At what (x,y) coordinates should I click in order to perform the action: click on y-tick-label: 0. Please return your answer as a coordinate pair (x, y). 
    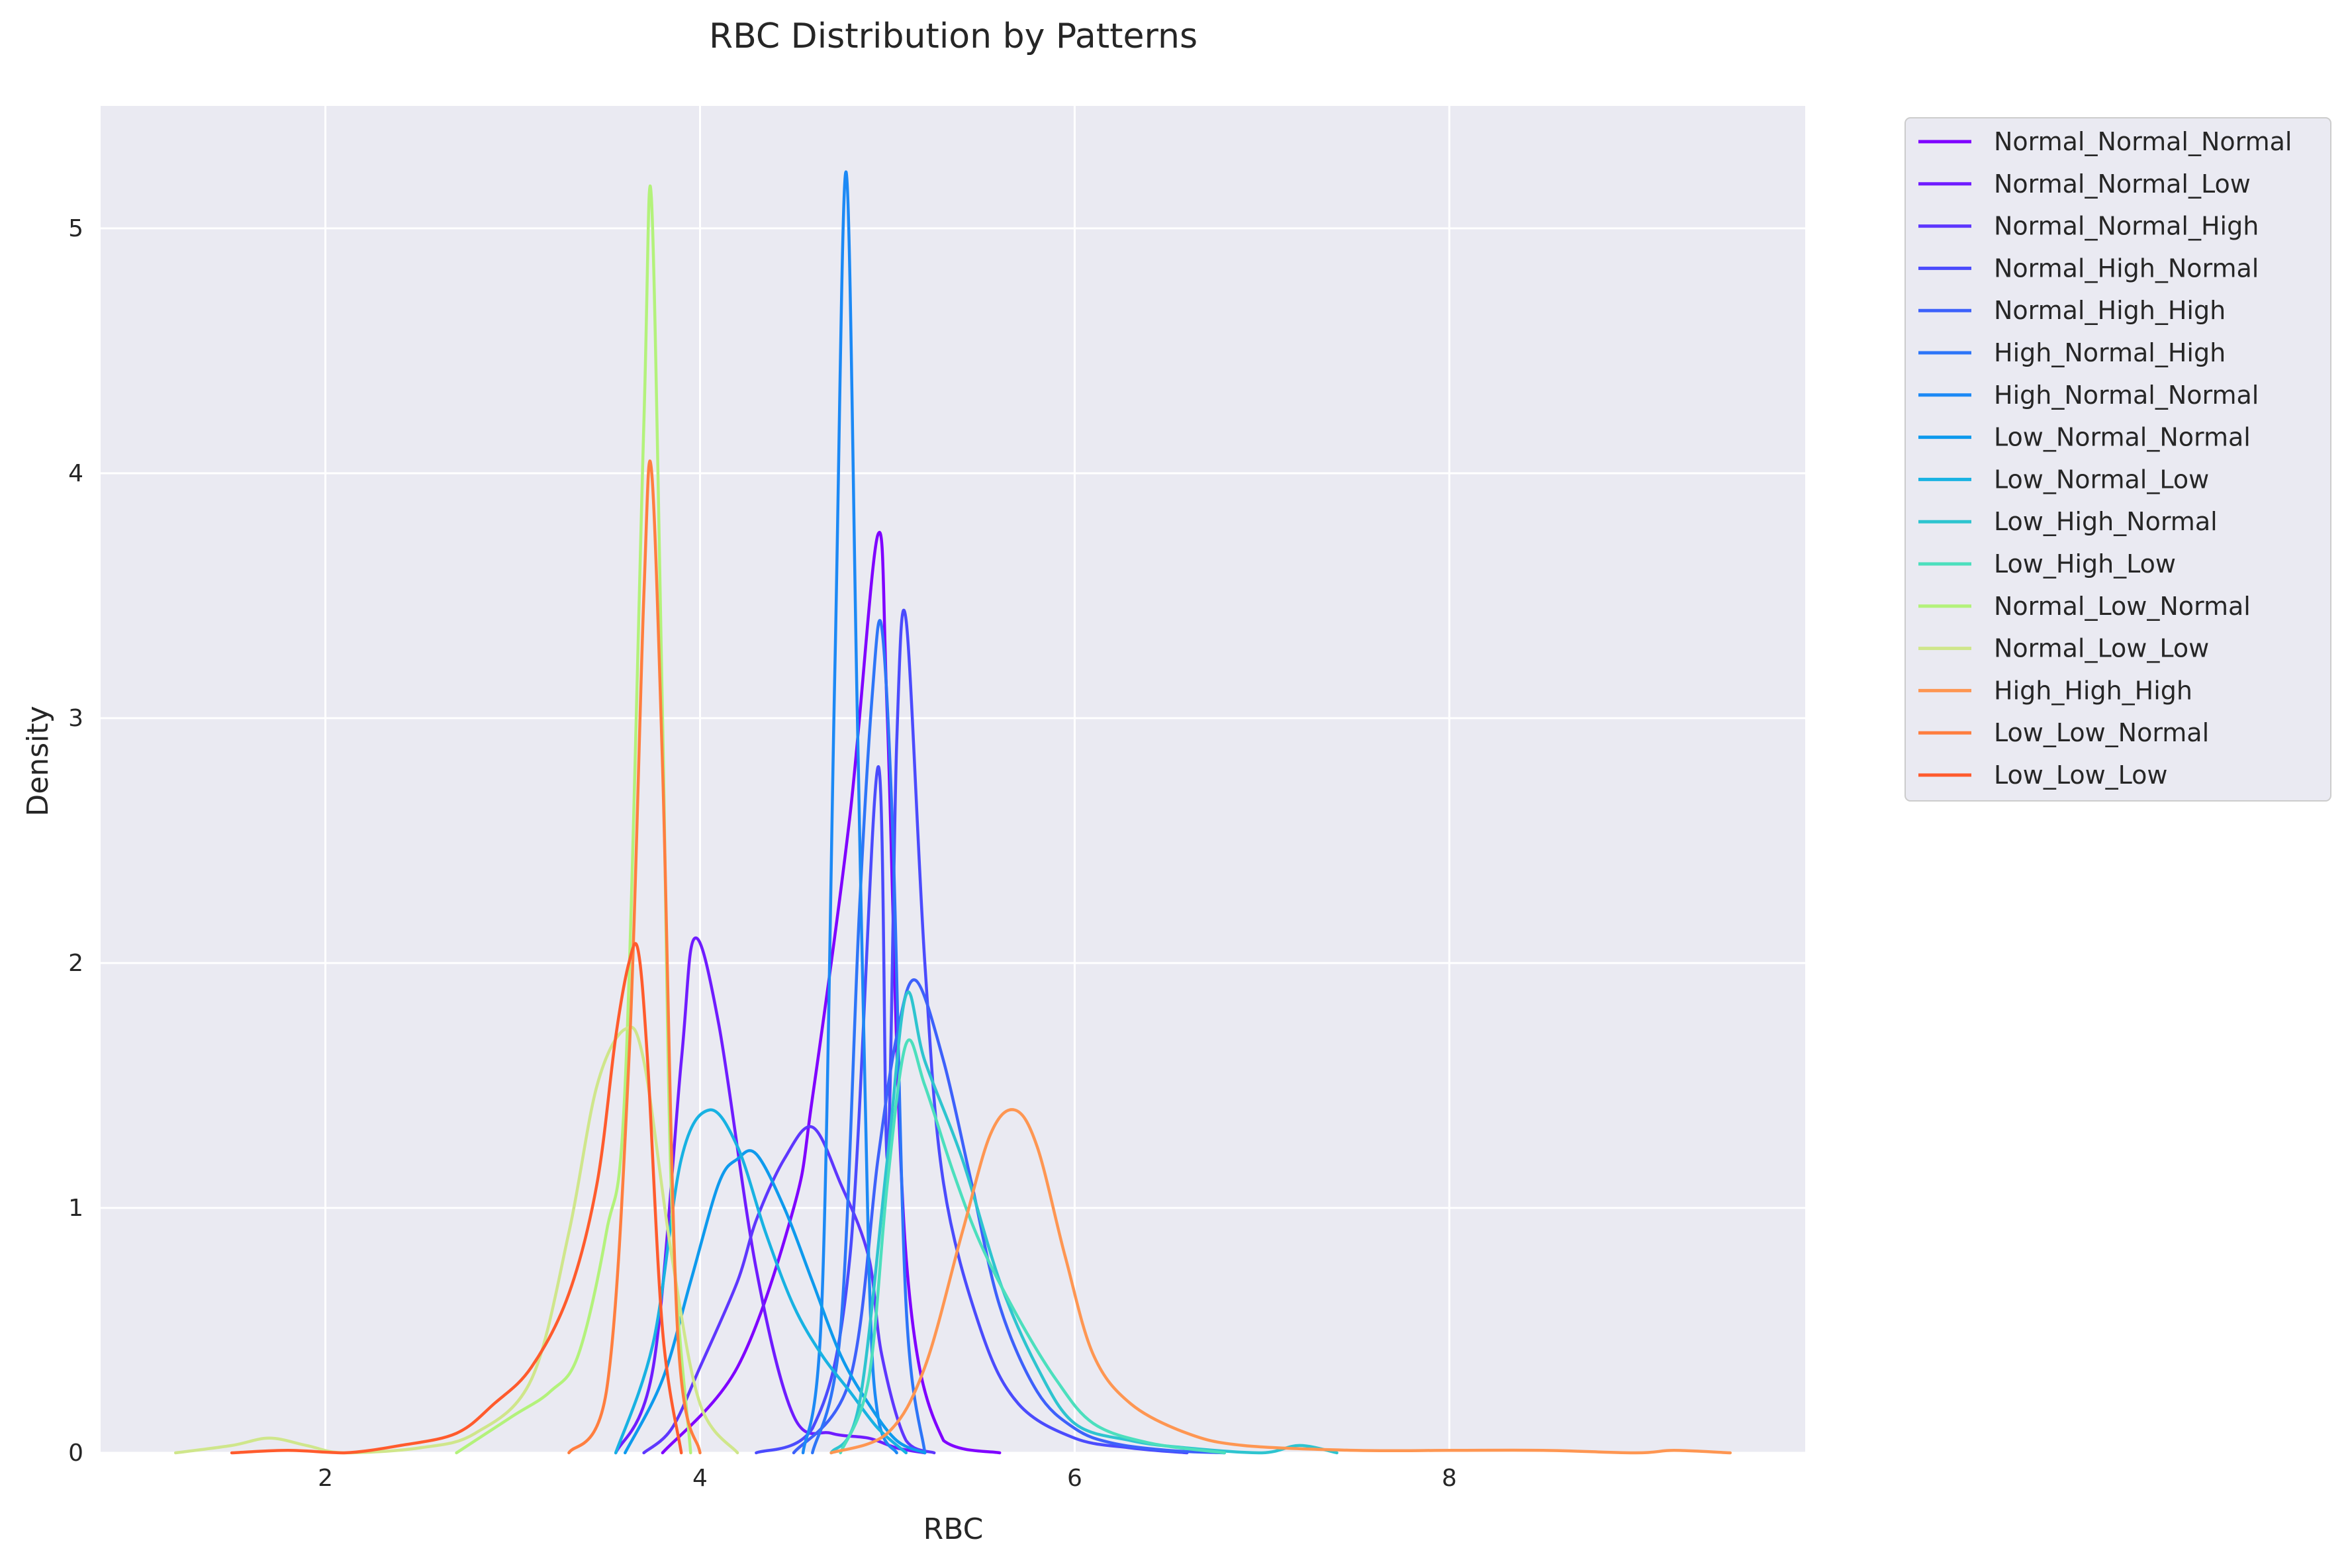
    Looking at the image, I should click on (75, 1453).